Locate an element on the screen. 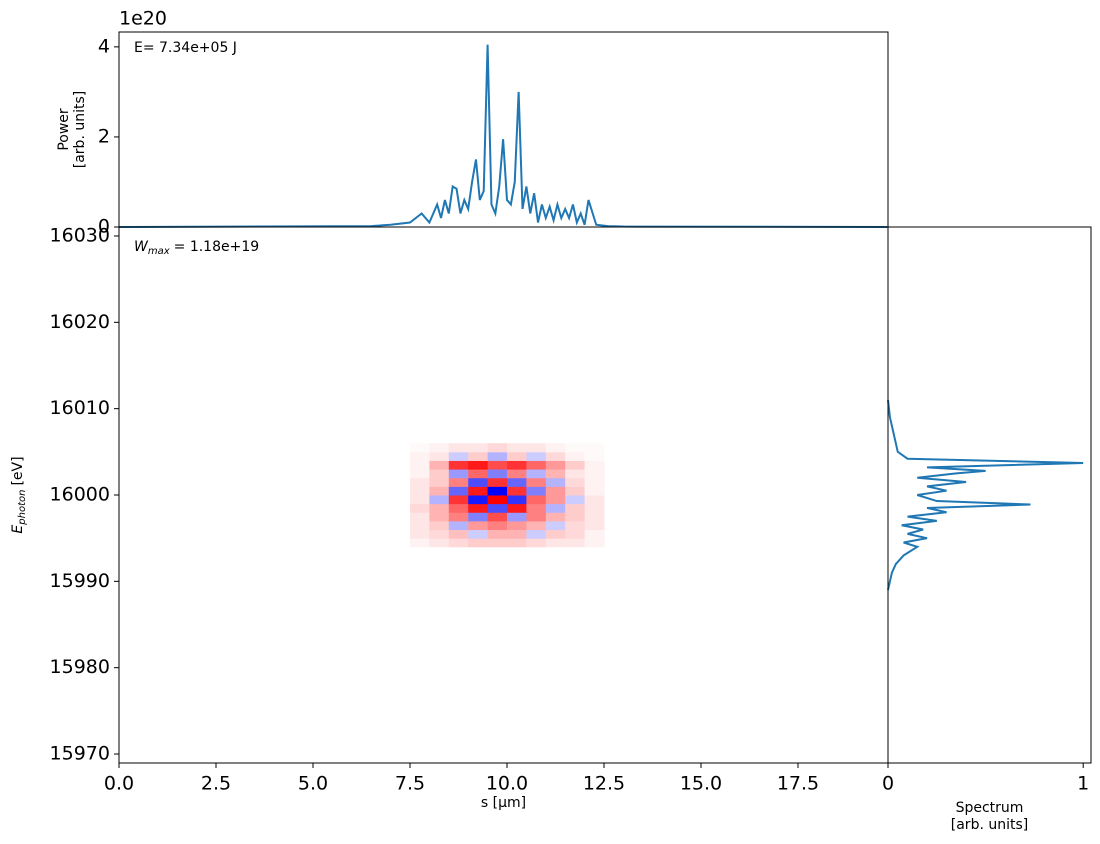 This screenshot has height=844, width=1100. y-tick-label: 0 is located at coordinates (104, 227).